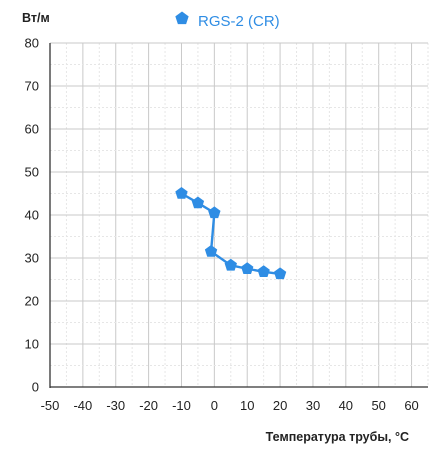 The width and height of the screenshot is (432, 450). Describe the element at coordinates (32, 86) in the screenshot. I see `y-tick-label: 70` at that location.